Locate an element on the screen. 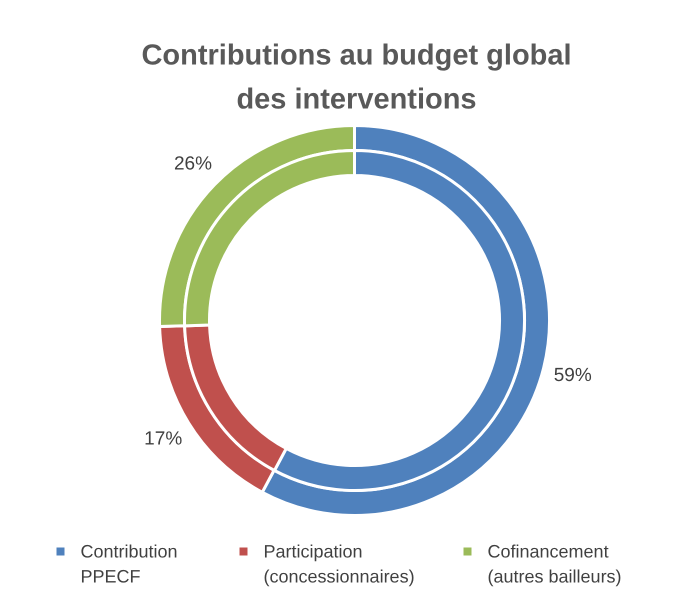 This screenshot has height=612, width=692. legend-label: Cofinancement (autres bailleurs) is located at coordinates (555, 564).